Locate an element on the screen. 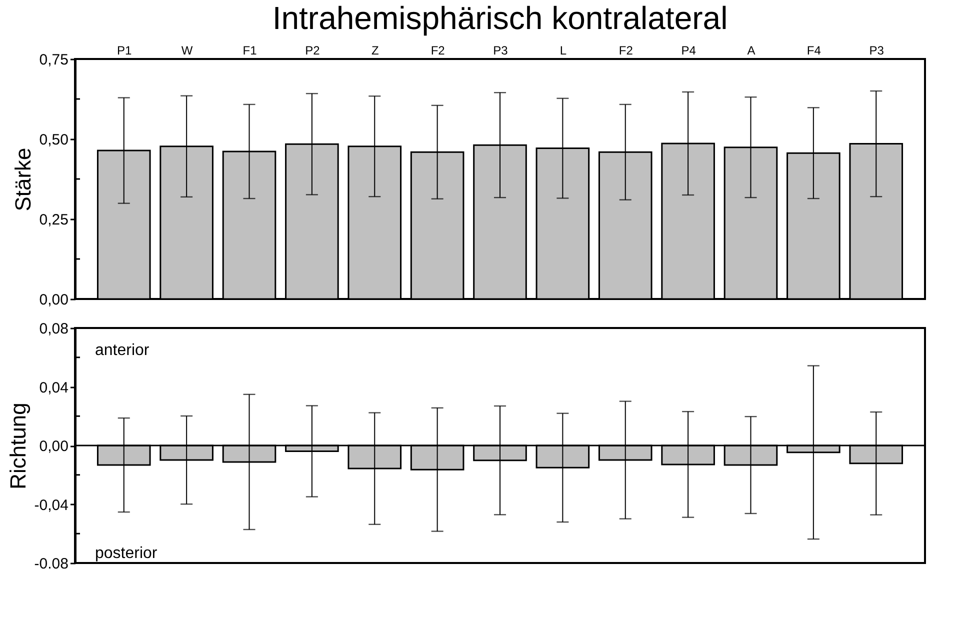 The width and height of the screenshot is (975, 628). y-axis-title: Richtung is located at coordinates (17, 446).